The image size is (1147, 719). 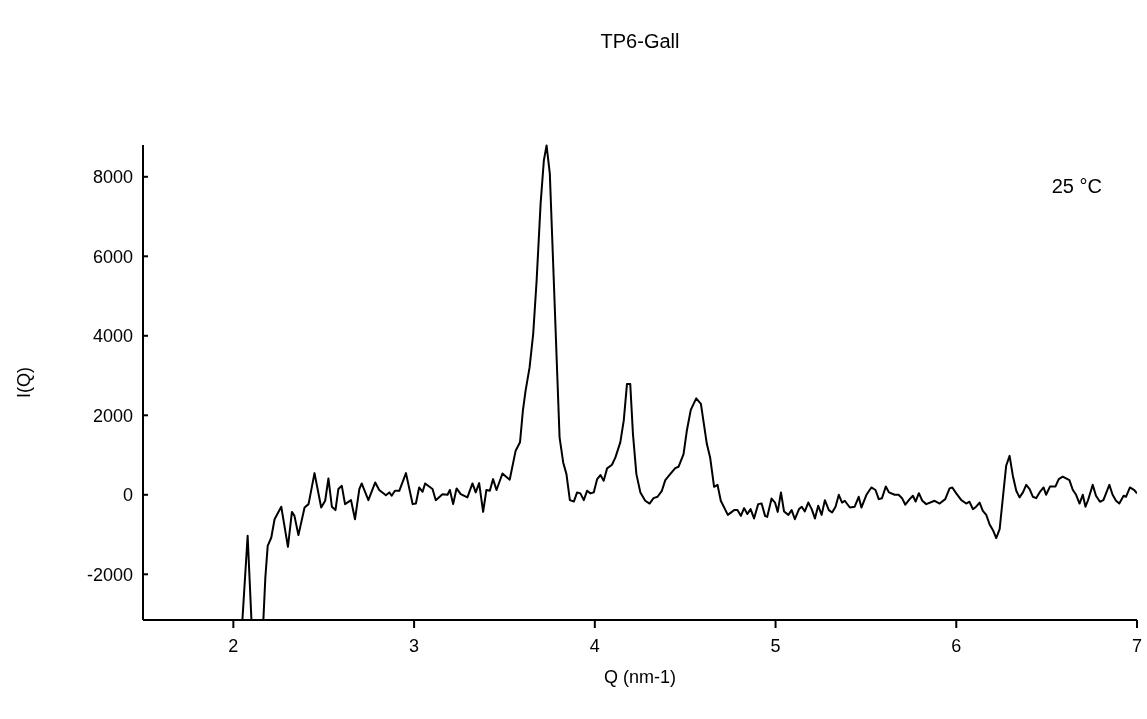 I want to click on y-tick-label: 2000, so click(x=112, y=415).